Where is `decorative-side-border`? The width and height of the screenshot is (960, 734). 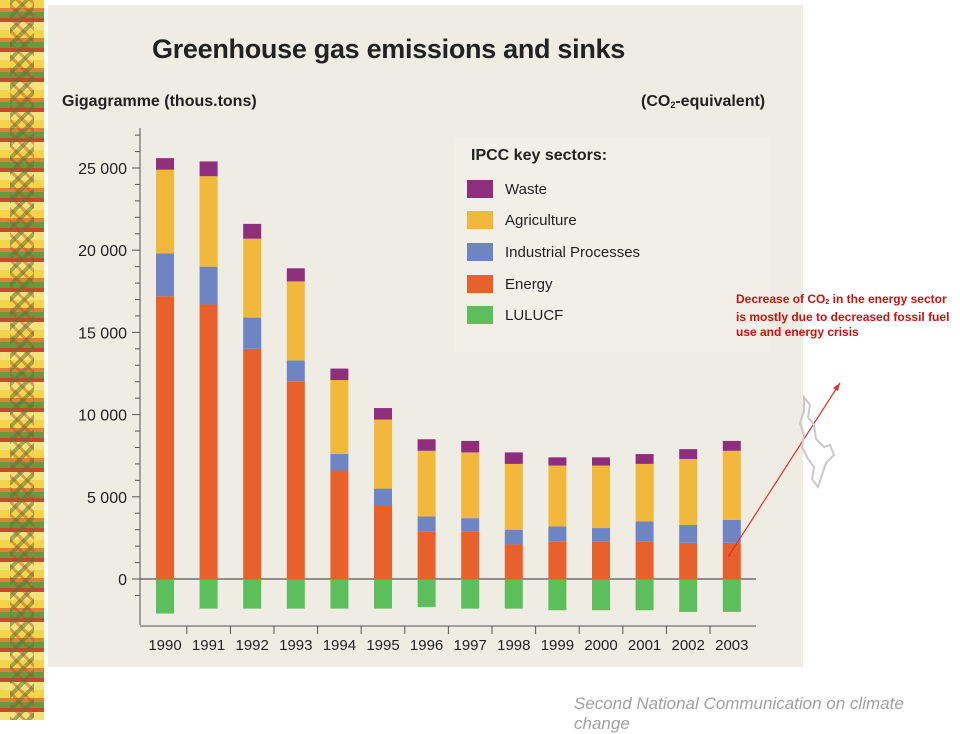 decorative-side-border is located at coordinates (22, 360).